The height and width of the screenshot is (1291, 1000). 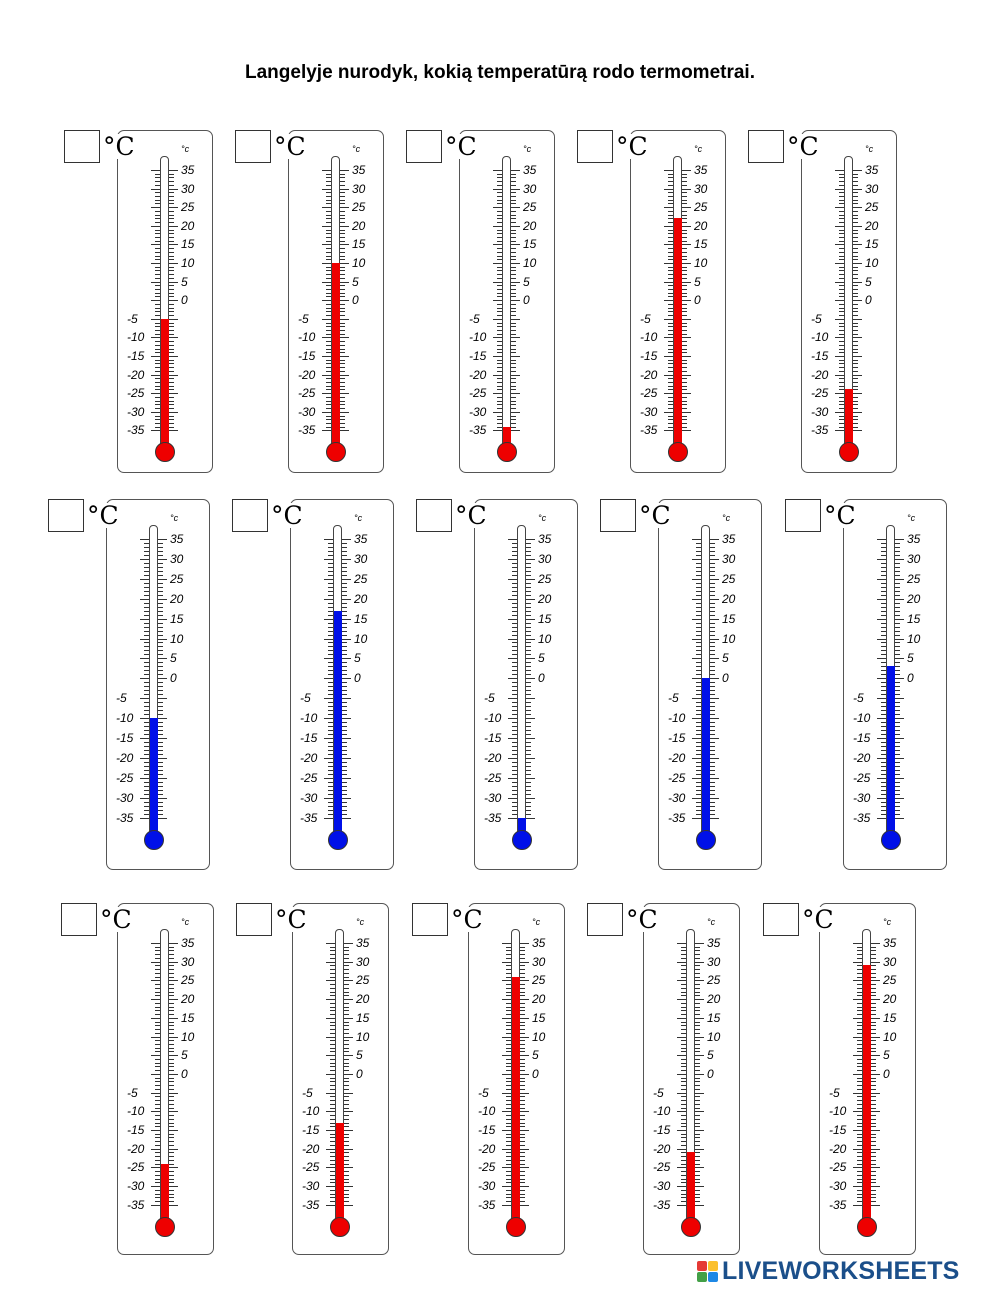 I want to click on scale-tick-label: -20, so click(x=677, y=757).